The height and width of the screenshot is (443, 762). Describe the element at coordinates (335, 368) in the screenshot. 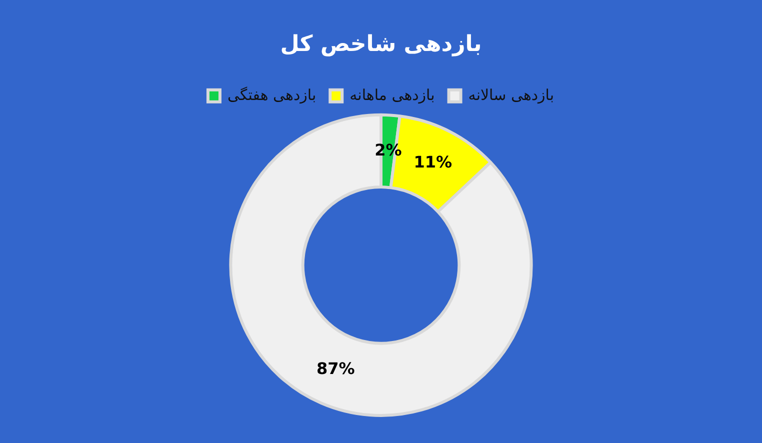

I see `data-label: 87%` at that location.